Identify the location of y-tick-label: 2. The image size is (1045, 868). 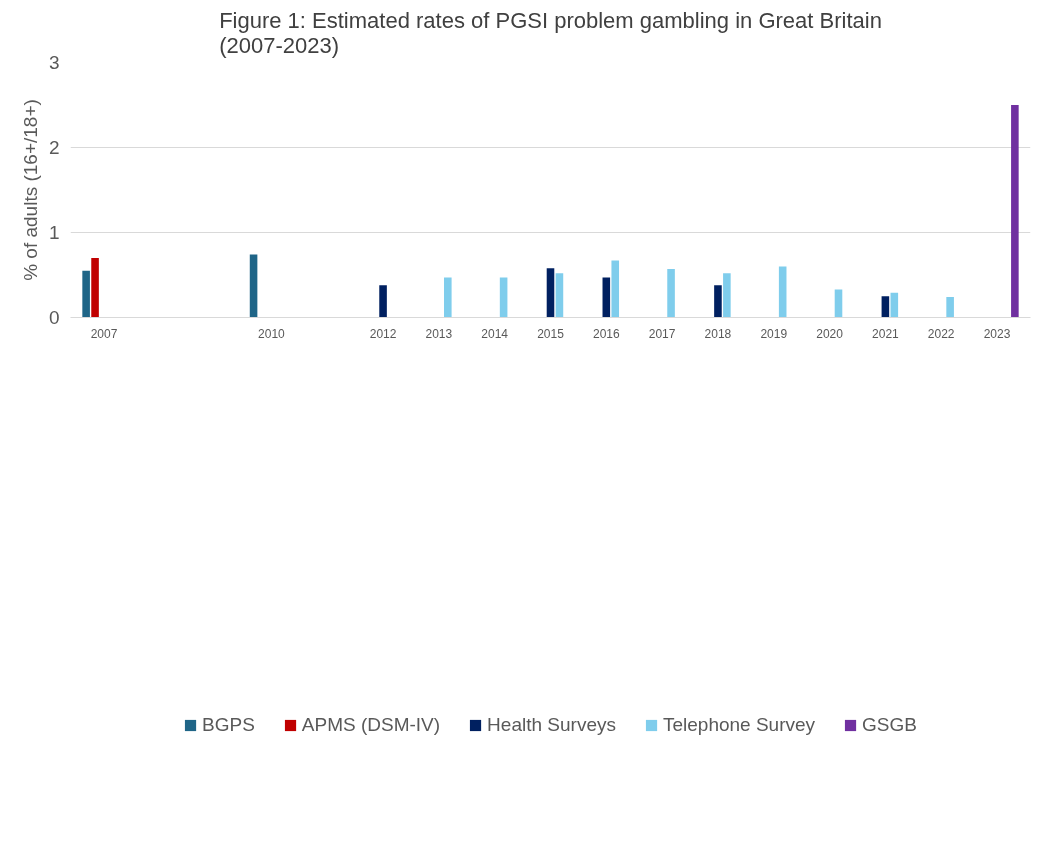
(54, 147).